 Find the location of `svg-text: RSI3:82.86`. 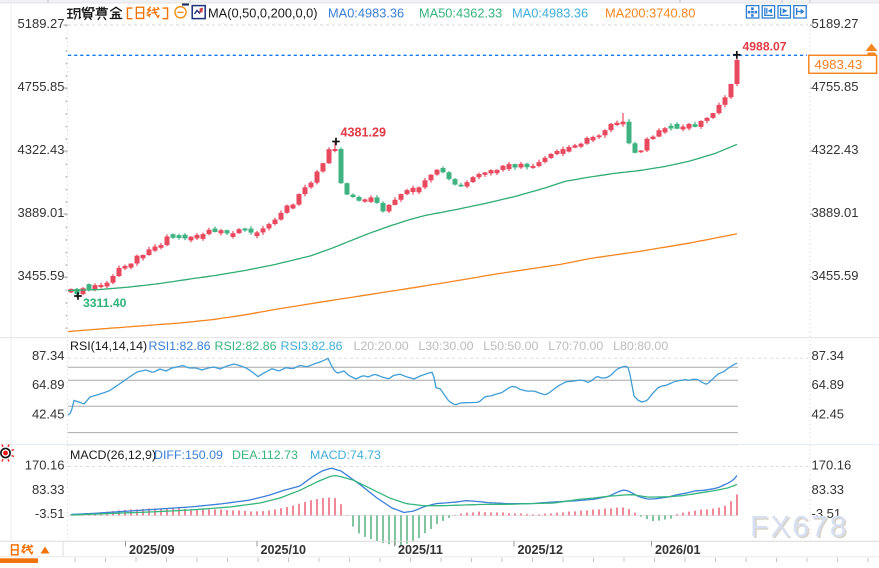

svg-text: RSI3:82.86 is located at coordinates (312, 346).